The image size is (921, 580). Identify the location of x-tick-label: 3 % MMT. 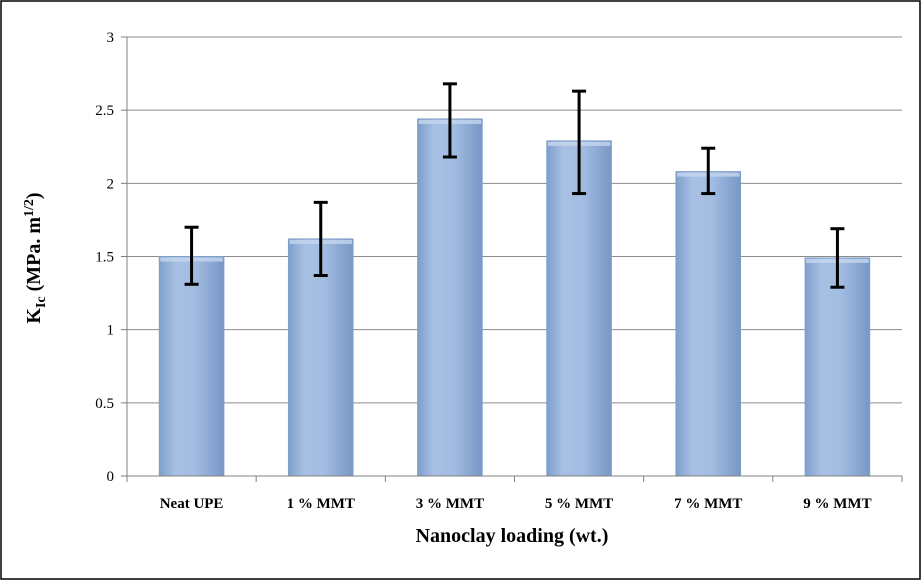
(450, 504).